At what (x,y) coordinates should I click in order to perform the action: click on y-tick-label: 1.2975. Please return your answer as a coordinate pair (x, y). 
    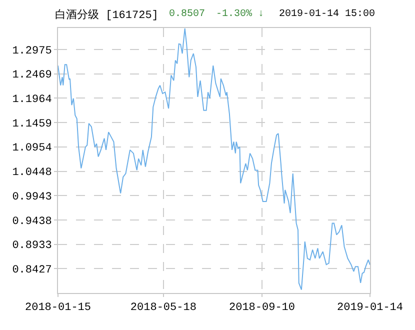
    Looking at the image, I should click on (32, 51).